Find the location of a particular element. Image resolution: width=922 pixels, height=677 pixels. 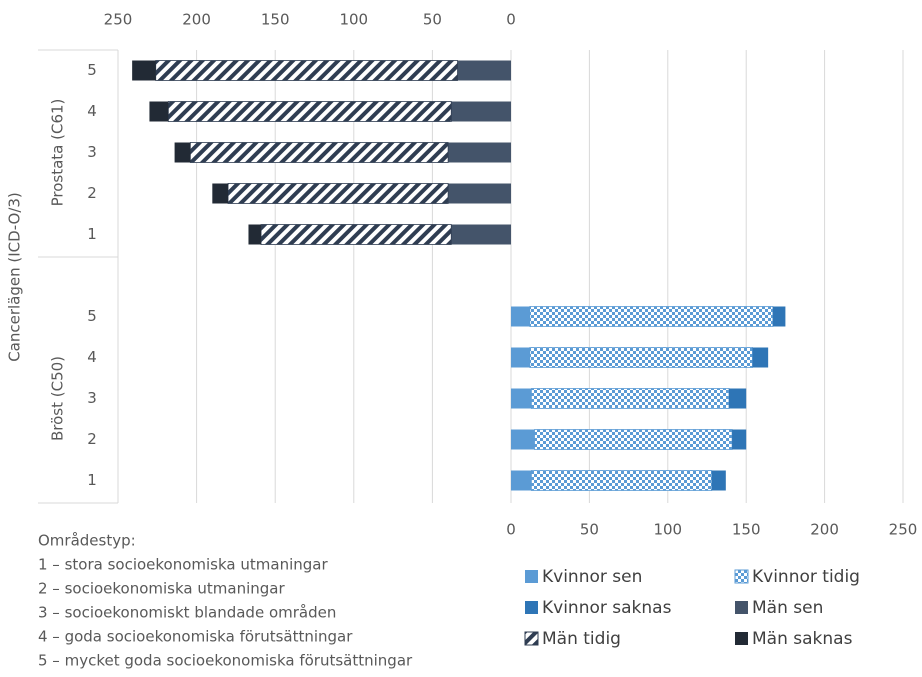

legend-label: Kvinnor sen is located at coordinates (592, 577).